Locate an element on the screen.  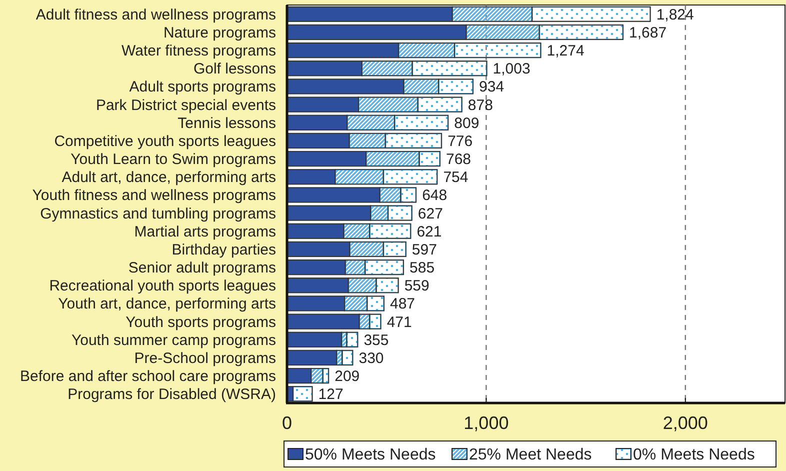
y-tick-label: Senior adult programs is located at coordinates (202, 268).